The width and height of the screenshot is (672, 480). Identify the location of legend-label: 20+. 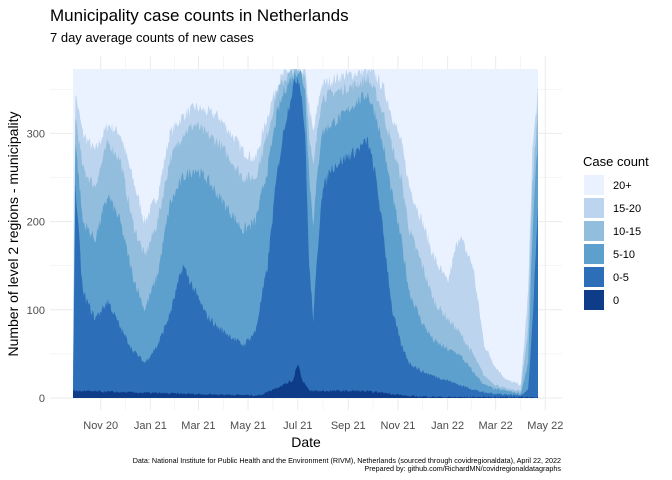
(622, 186).